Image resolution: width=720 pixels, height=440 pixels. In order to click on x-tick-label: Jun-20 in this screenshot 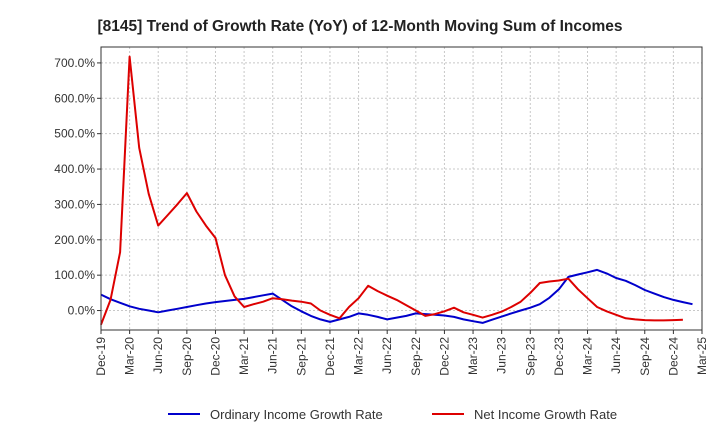, I will do `click(158, 355)`.